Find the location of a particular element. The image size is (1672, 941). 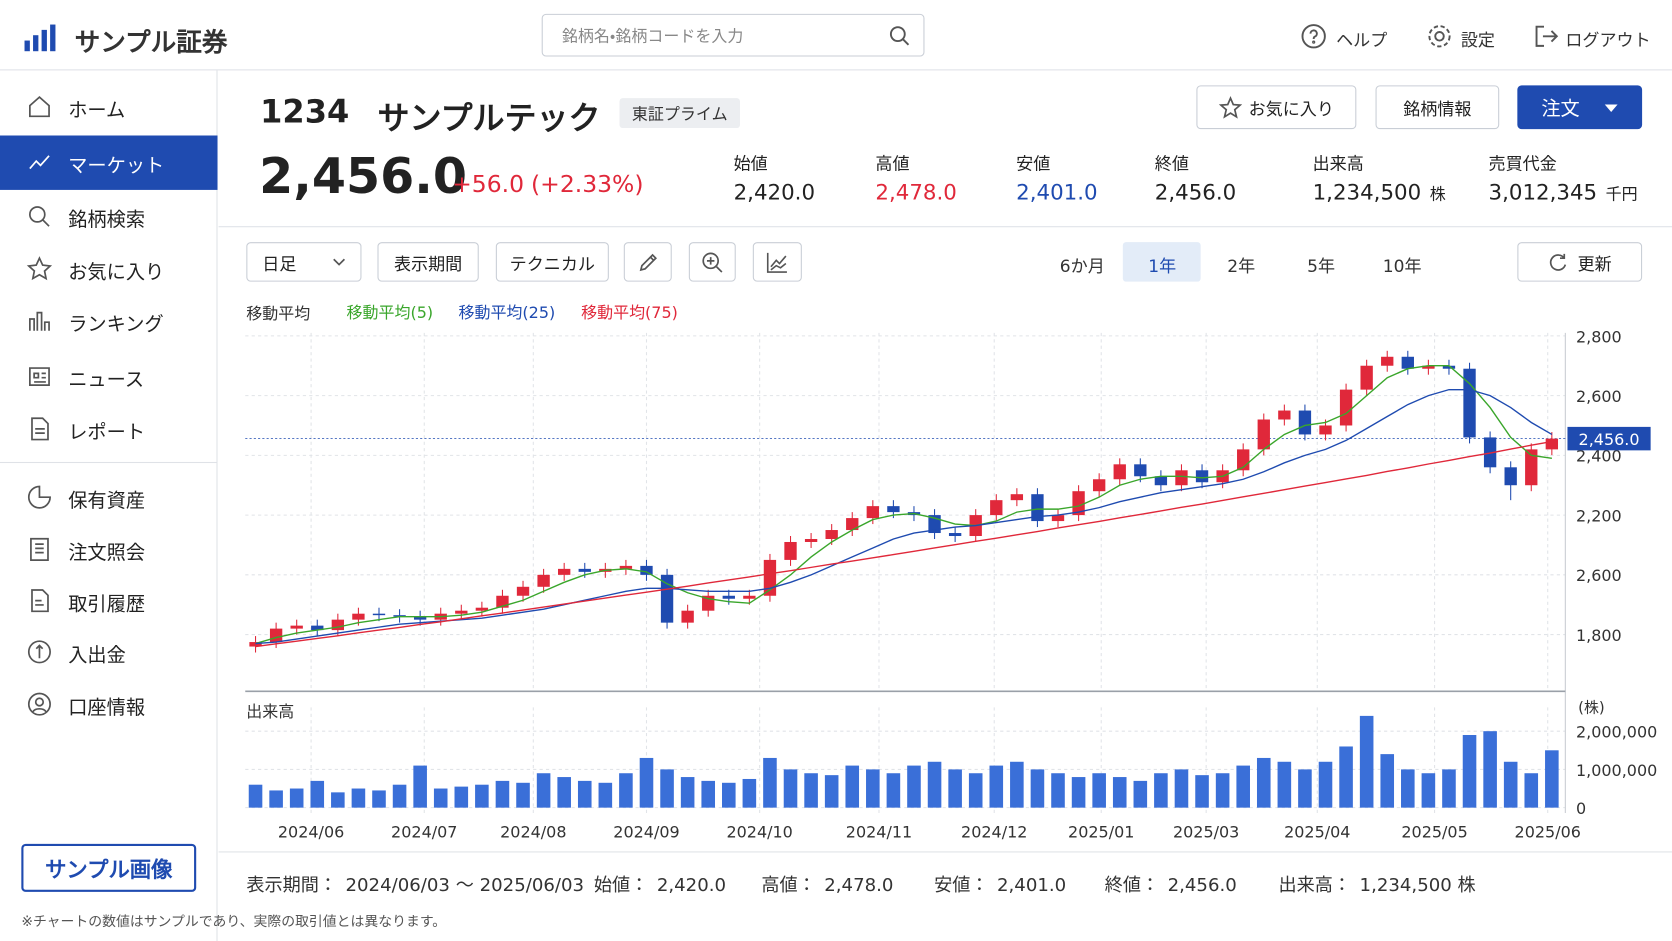

legend-title: 移動平均 is located at coordinates (278, 313).